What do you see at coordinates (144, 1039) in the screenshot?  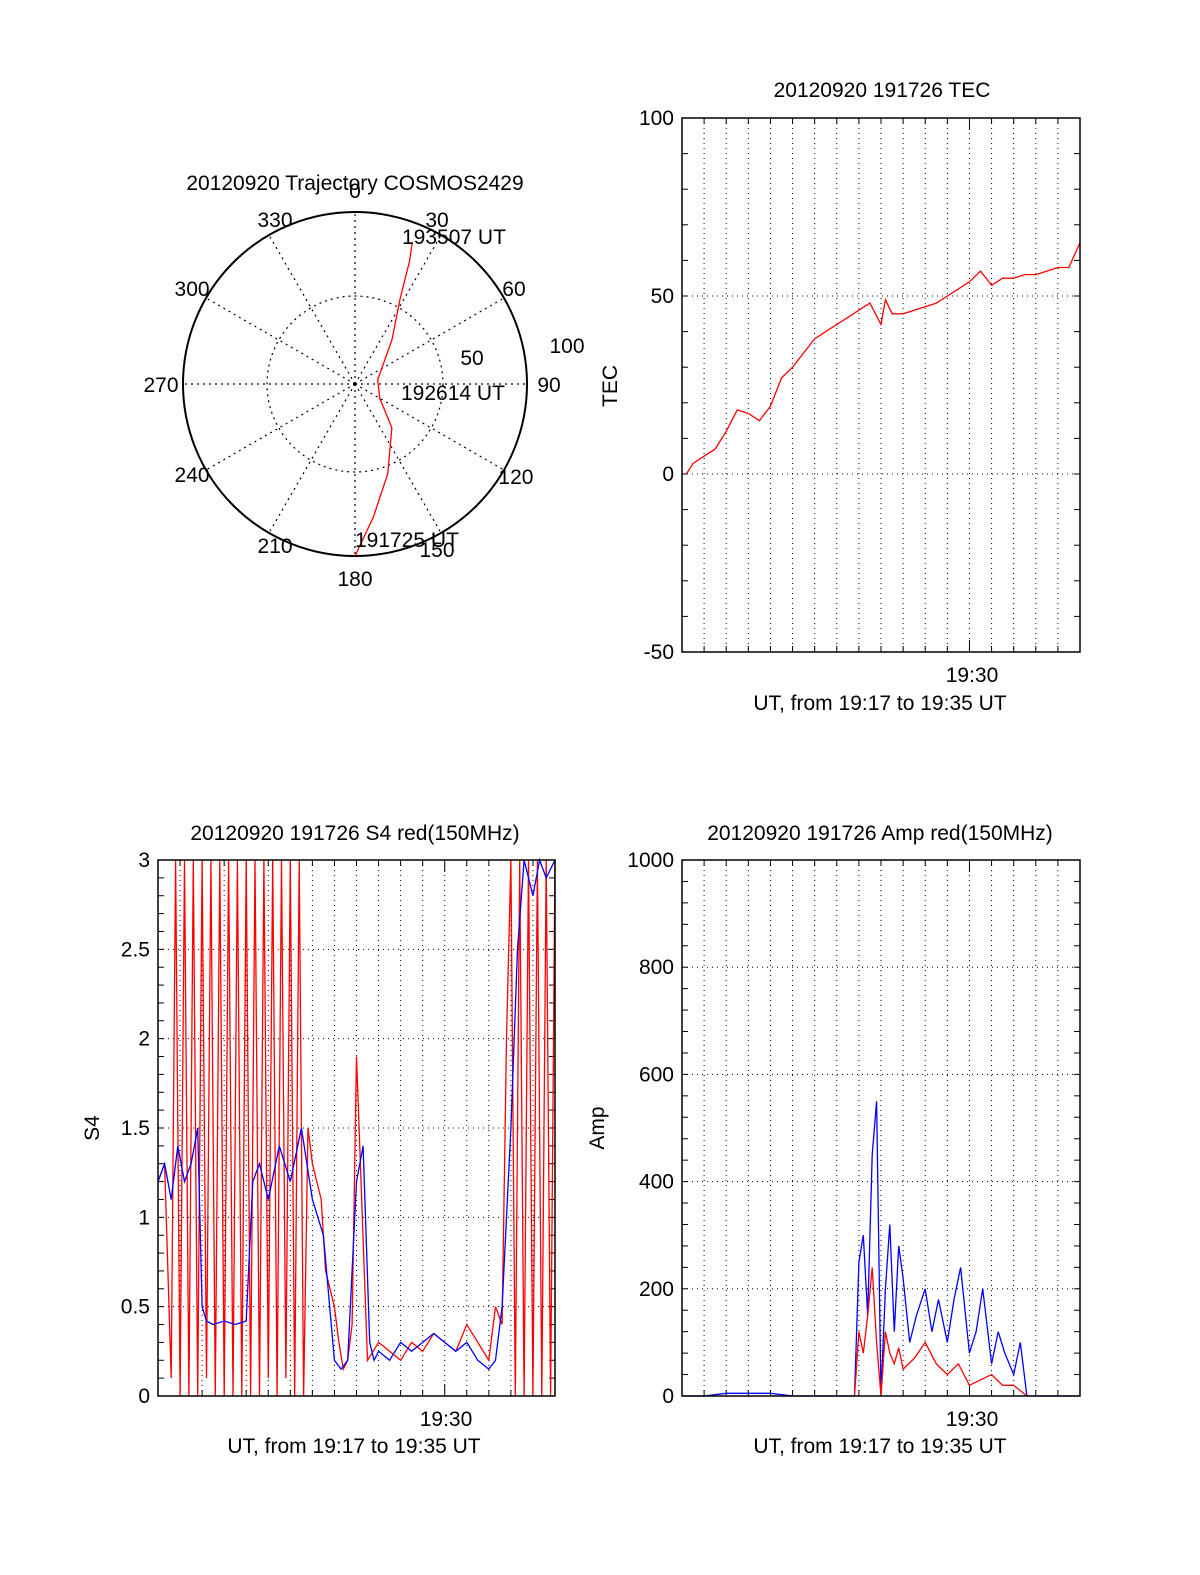 I see `s4-ytick-label: 2` at bounding box center [144, 1039].